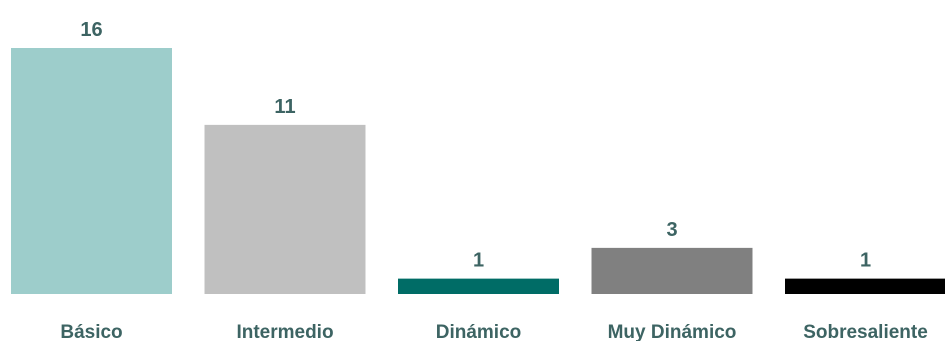 This screenshot has height=346, width=945. I want to click on category-label-4: Sobresaliente, so click(865, 331).